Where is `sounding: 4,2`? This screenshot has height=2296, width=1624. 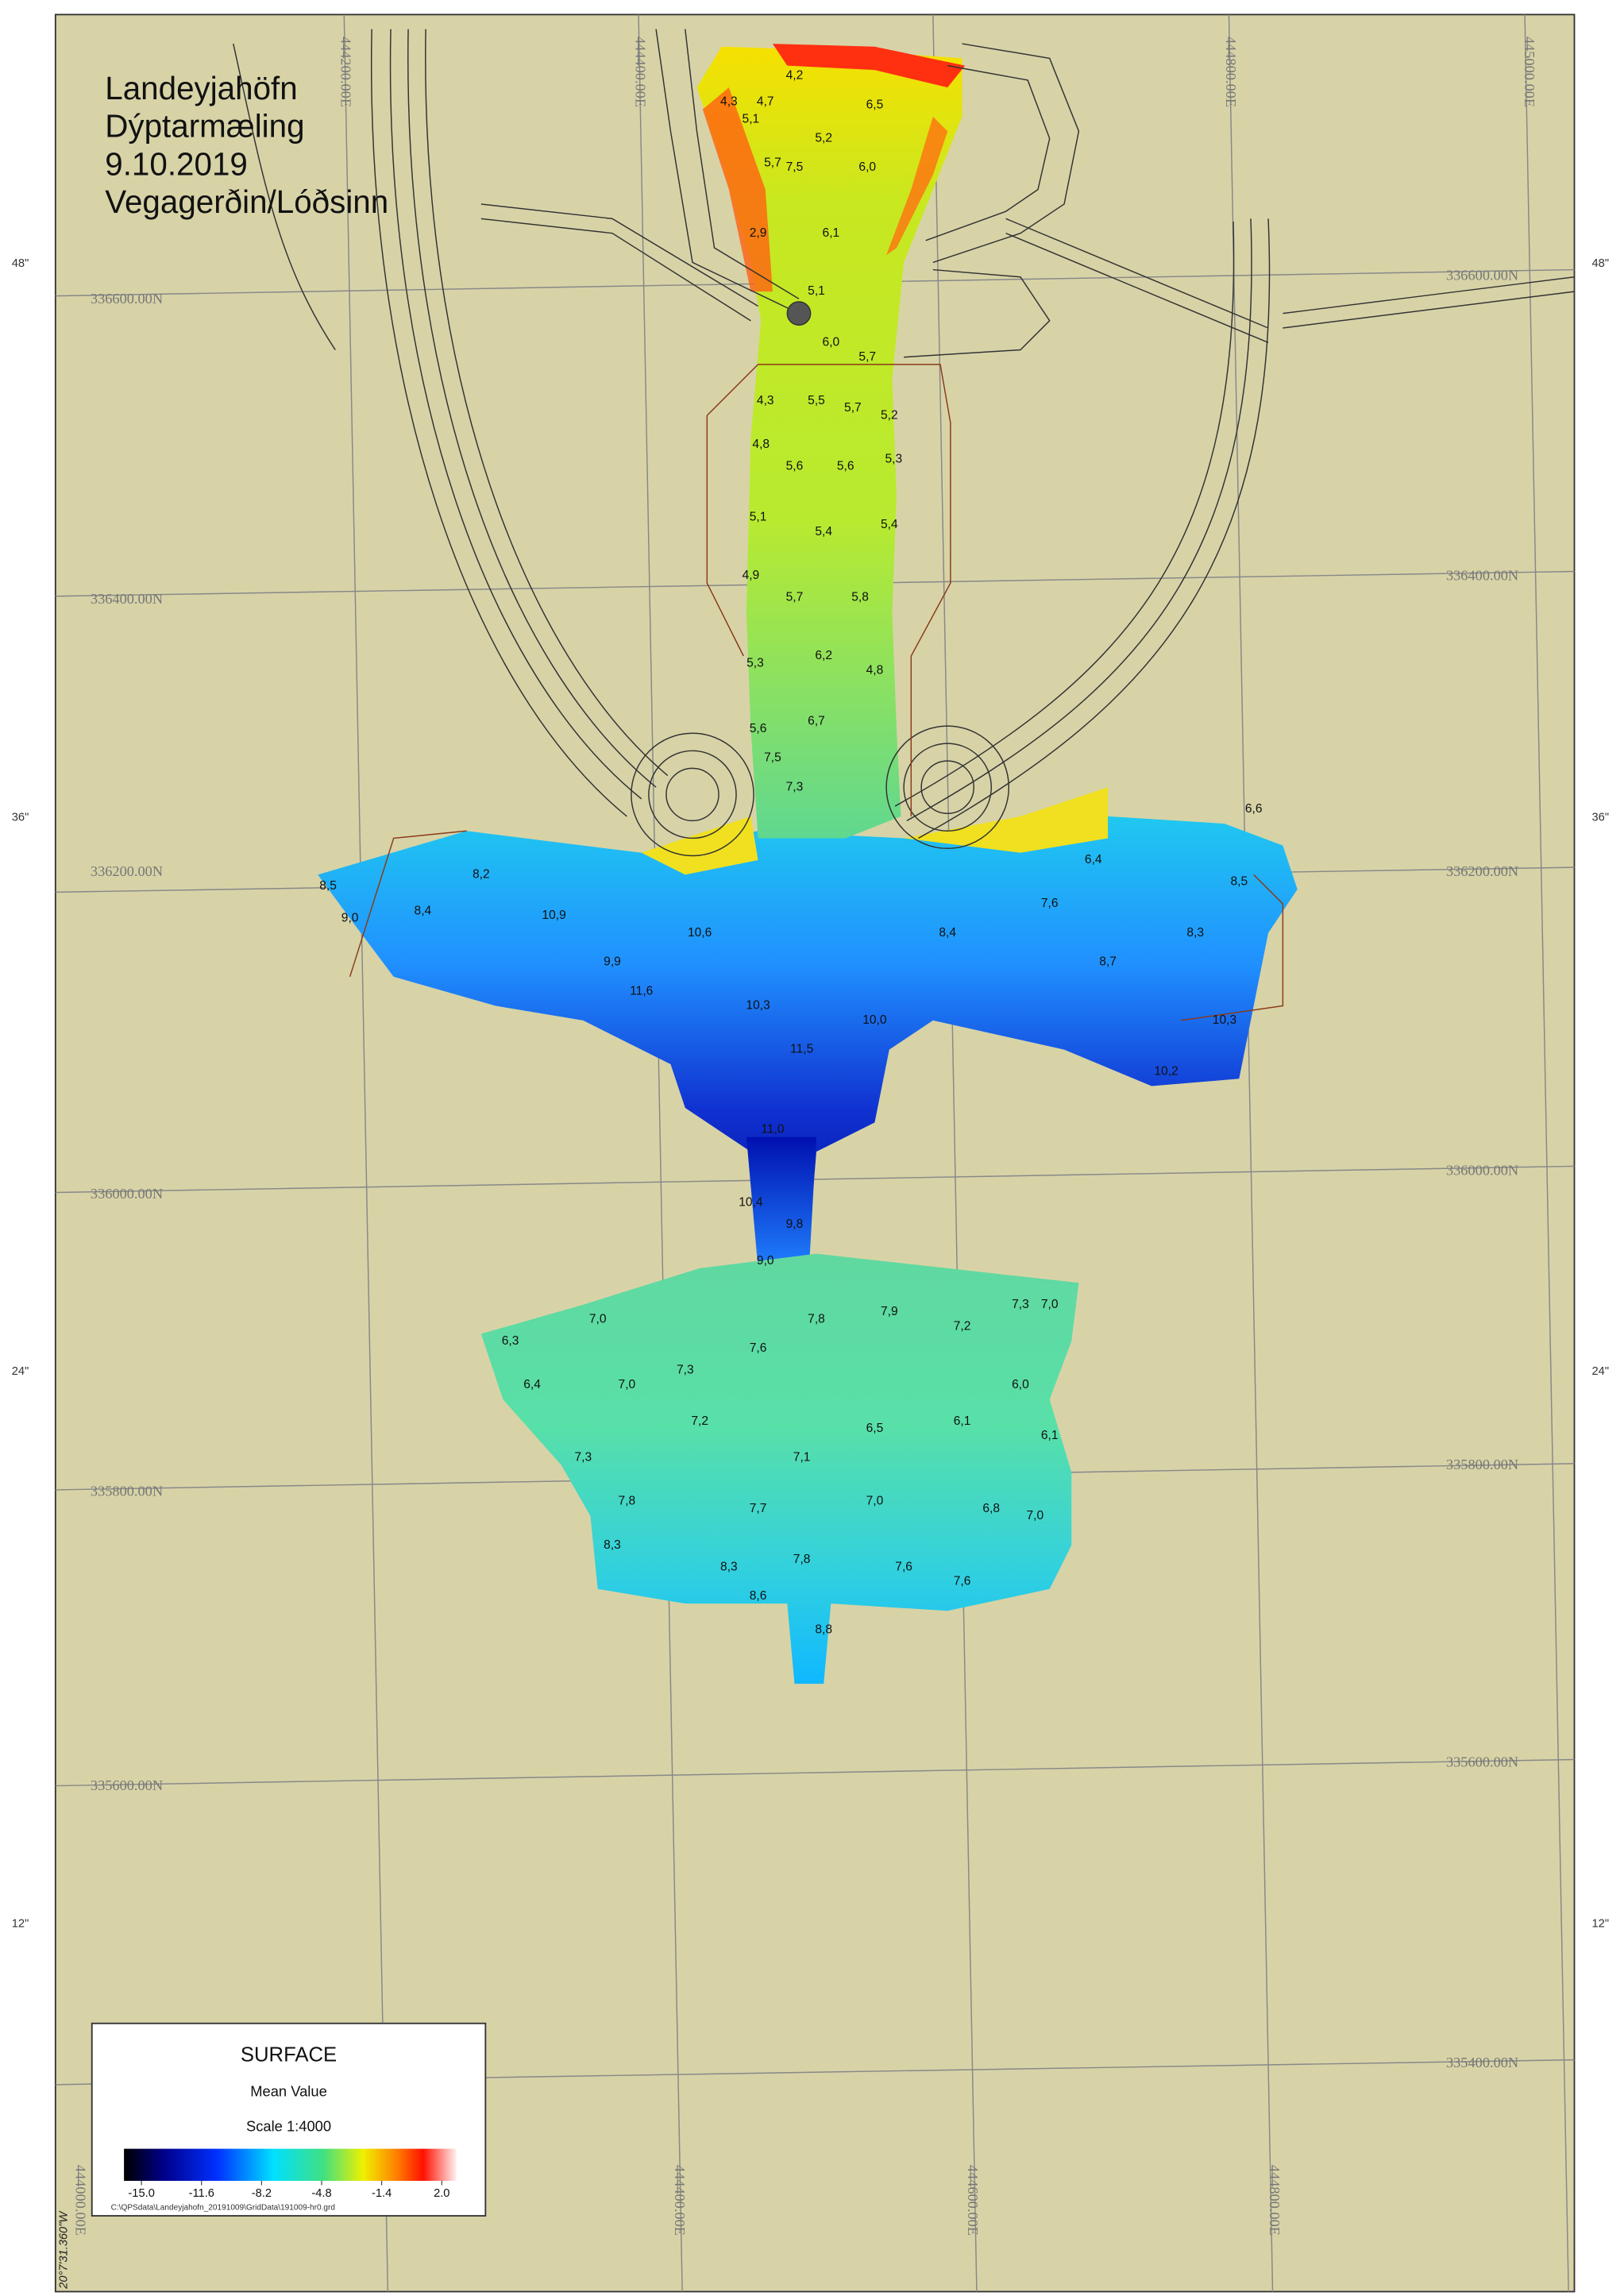 sounding: 4,2 is located at coordinates (795, 76).